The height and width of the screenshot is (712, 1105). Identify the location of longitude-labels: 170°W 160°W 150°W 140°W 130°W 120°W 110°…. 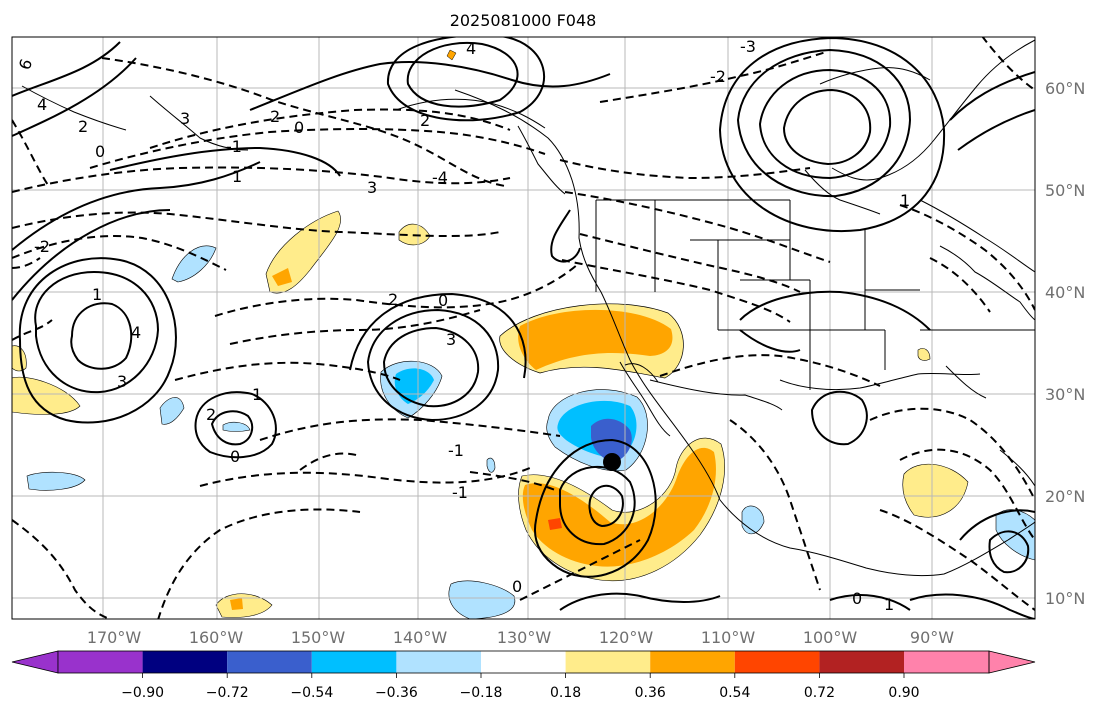
(520, 637).